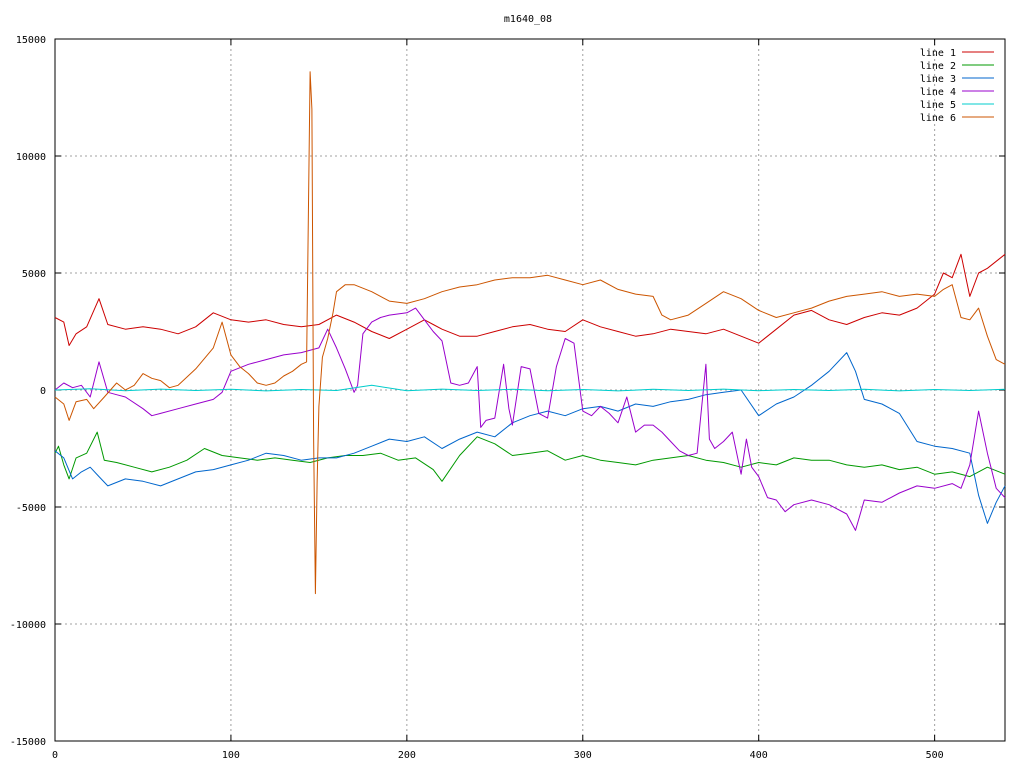 The width and height of the screenshot is (1024, 768). I want to click on legend: line 1 line 2 line 3 line 4 line 5 line 6, so click(957, 86).